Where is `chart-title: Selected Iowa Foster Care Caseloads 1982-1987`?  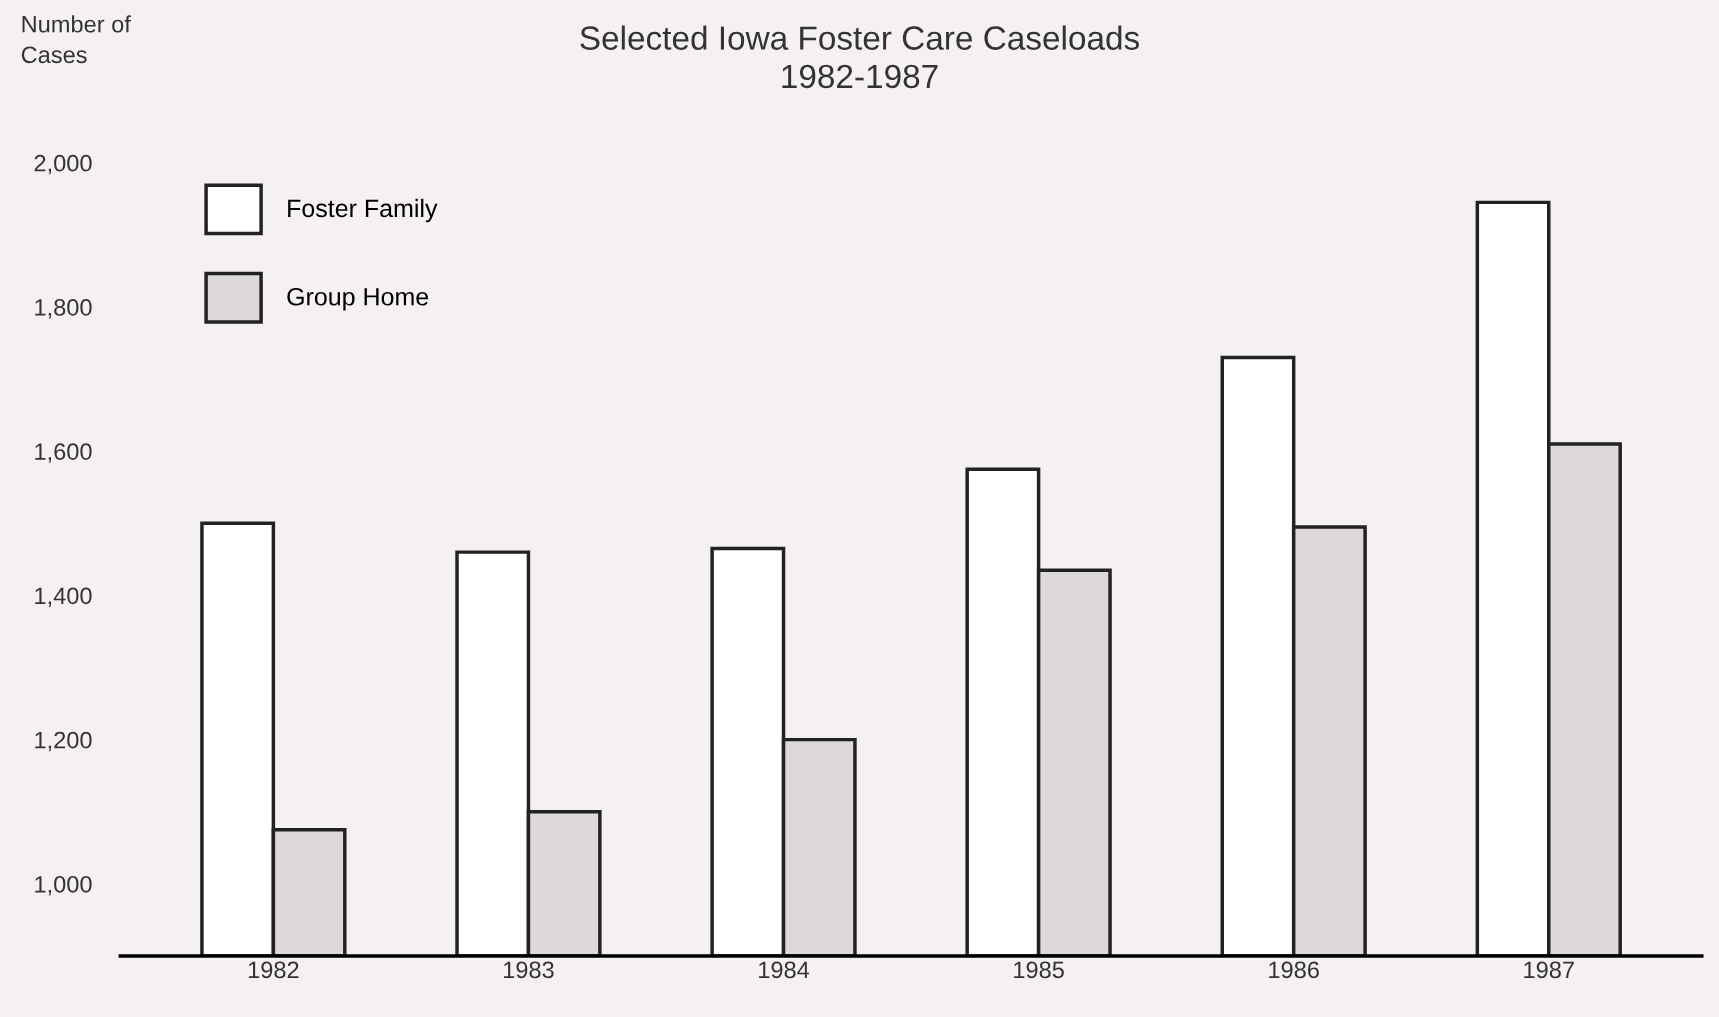
chart-title: Selected Iowa Foster Care Caseloads 1982-1987 is located at coordinates (860, 57).